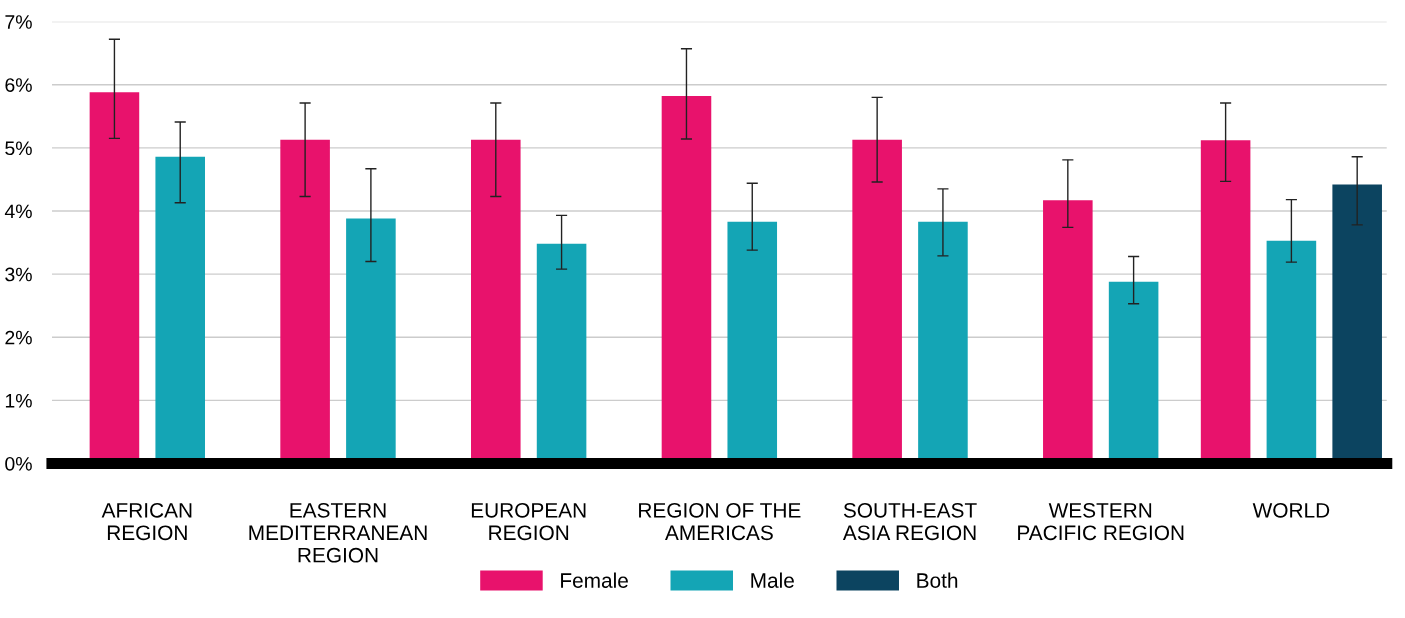  What do you see at coordinates (146, 521) in the screenshot?
I see `x-tick-label: AFRICAN REGION` at bounding box center [146, 521].